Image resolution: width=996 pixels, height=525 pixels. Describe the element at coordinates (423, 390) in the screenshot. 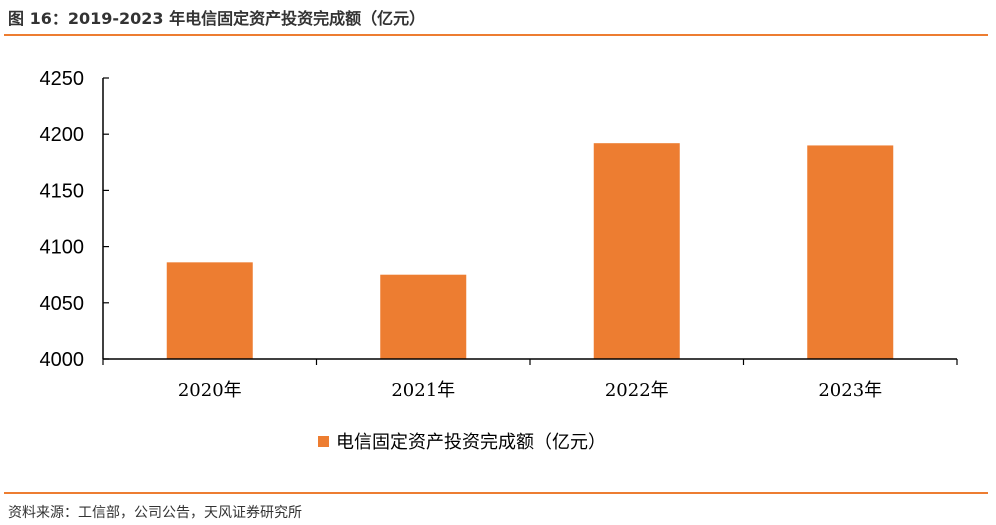

I see `x-tick-label: 2021年` at that location.